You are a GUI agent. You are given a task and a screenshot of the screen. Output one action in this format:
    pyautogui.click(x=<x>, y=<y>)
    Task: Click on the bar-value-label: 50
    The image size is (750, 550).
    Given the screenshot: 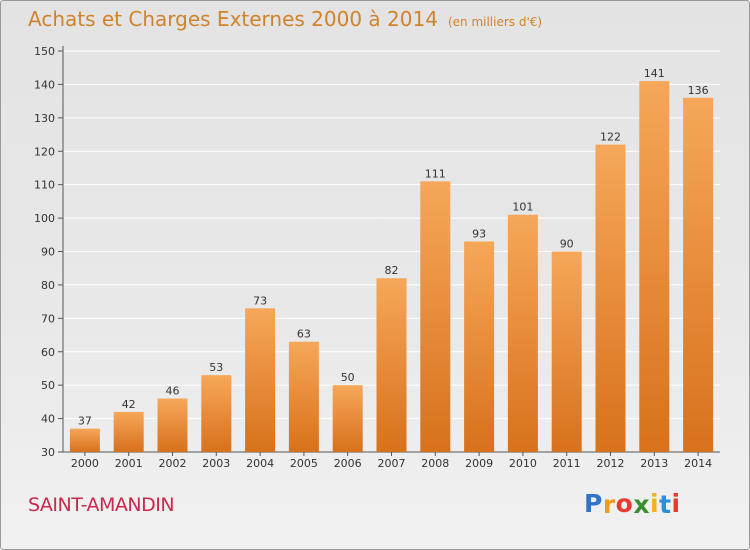 What is the action you would take?
    pyautogui.click(x=348, y=377)
    